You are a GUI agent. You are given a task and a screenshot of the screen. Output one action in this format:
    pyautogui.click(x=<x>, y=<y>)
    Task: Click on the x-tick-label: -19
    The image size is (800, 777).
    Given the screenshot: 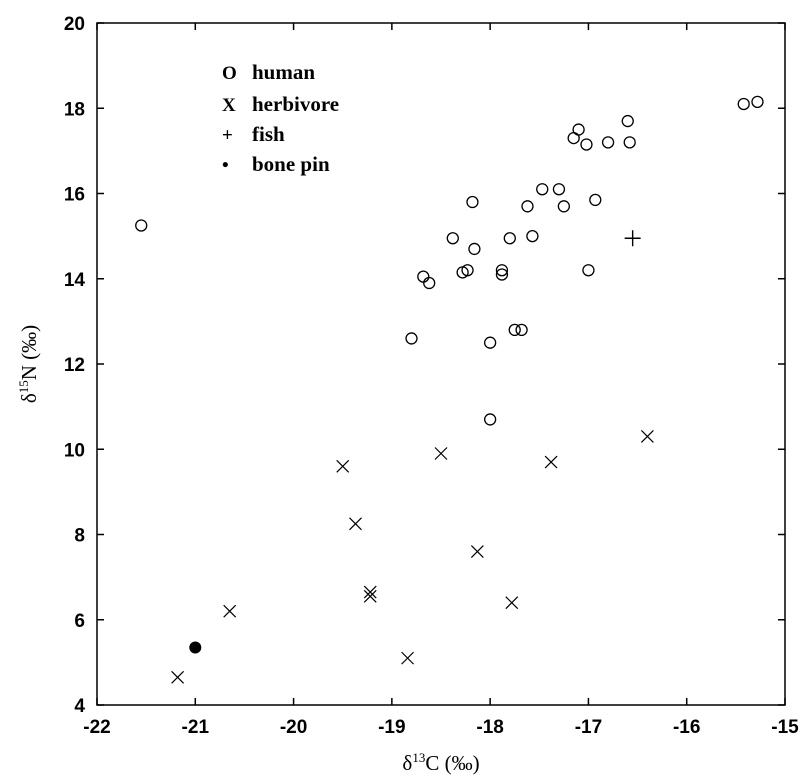 What is the action you would take?
    pyautogui.click(x=391, y=727)
    